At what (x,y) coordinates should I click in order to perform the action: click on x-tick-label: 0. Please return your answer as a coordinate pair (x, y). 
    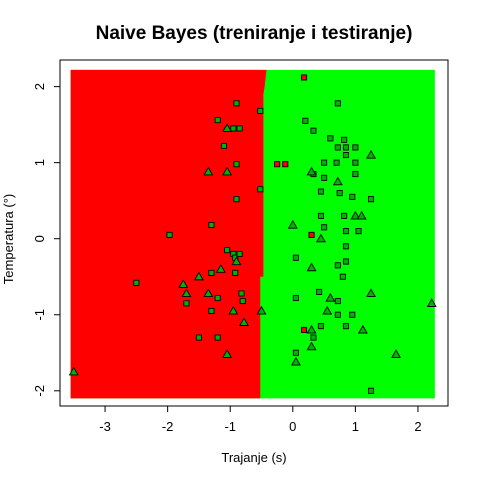
    Looking at the image, I should click on (292, 426).